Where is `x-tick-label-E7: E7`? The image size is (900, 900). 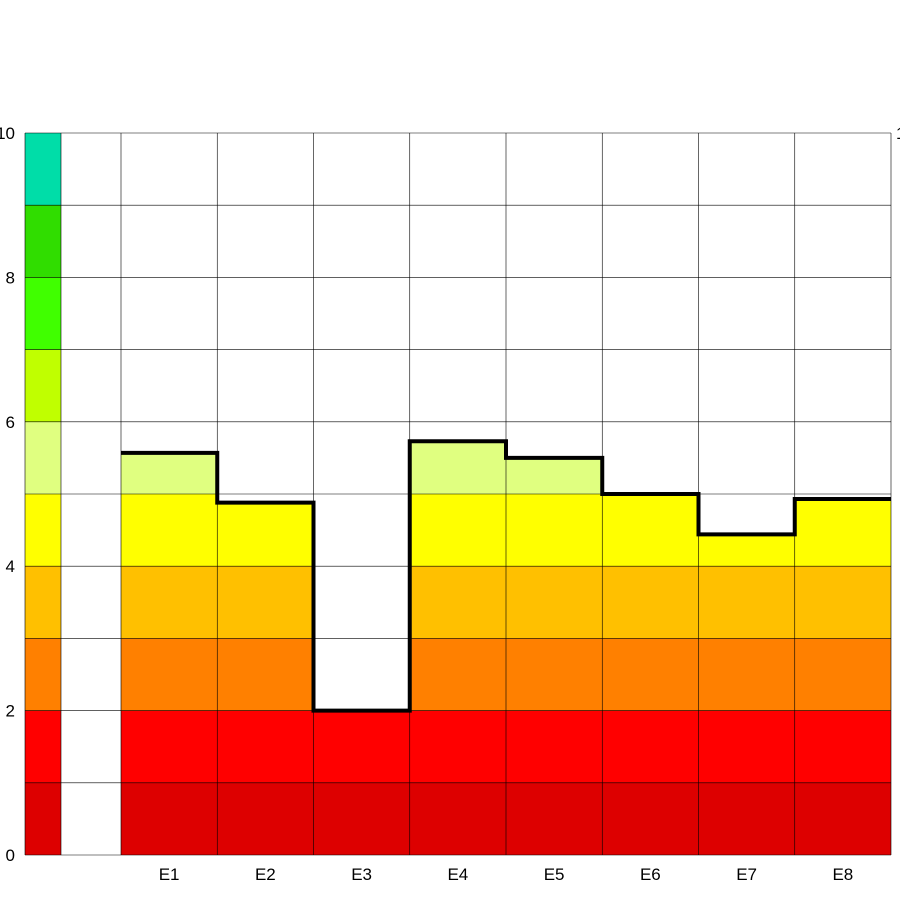 x-tick-label-E7: E7 is located at coordinates (746, 874).